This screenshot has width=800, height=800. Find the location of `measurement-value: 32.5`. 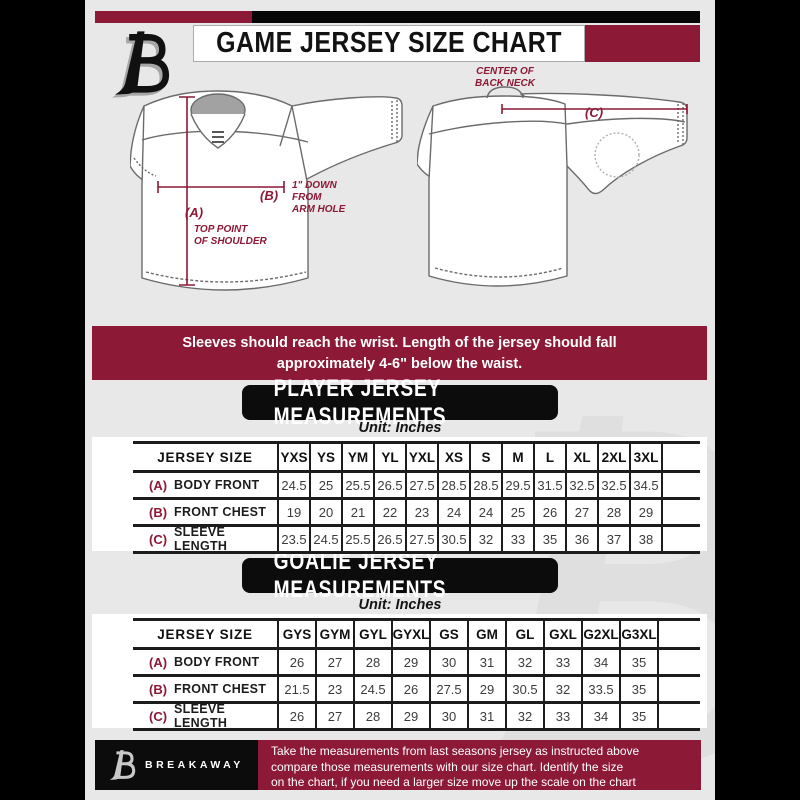

measurement-value: 32.5 is located at coordinates (581, 485).